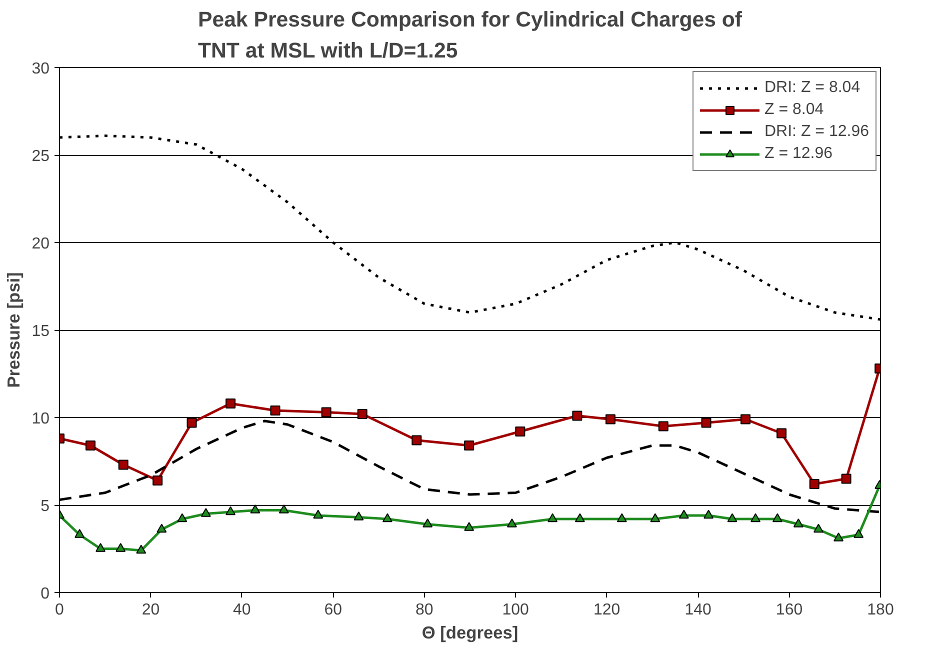  I want to click on y-tick-label: 0, so click(45, 594).